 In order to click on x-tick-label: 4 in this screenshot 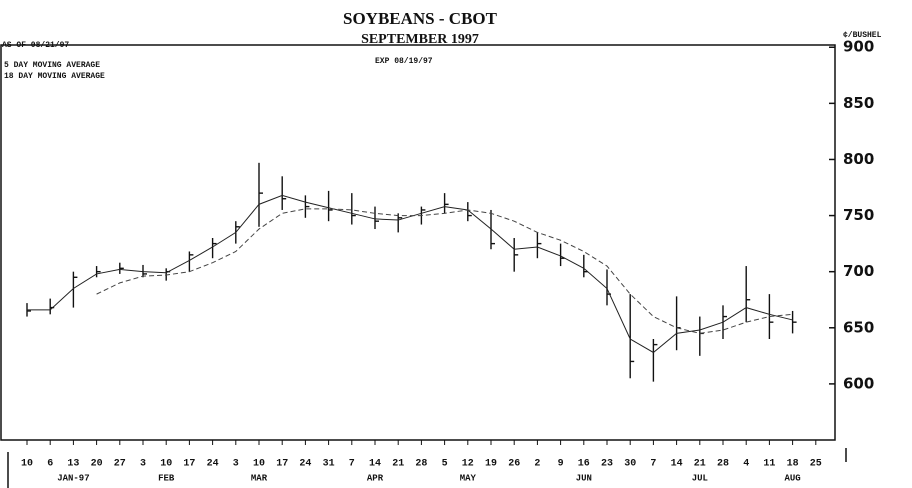, I will do `click(746, 464)`.